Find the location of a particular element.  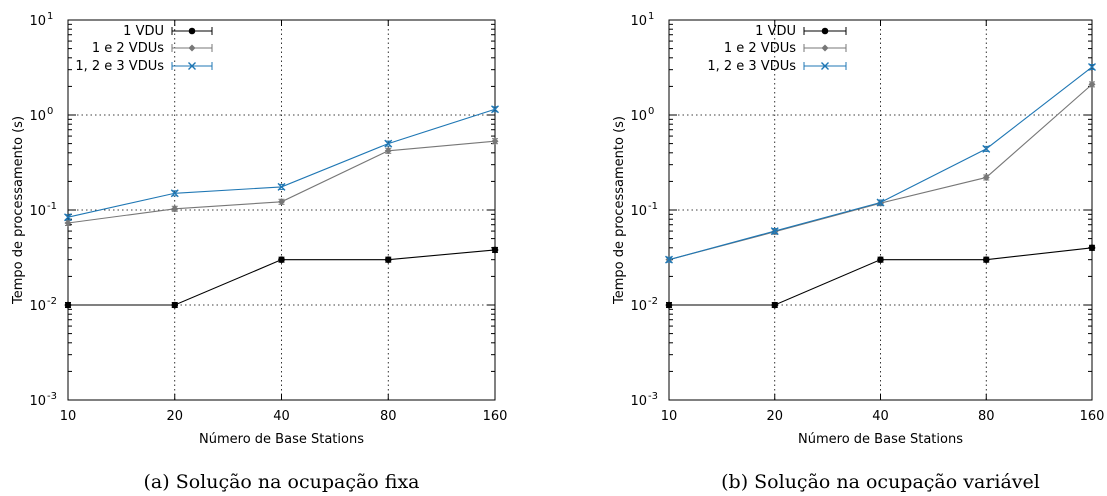

chart-caption: (b) Solução na ocupação variável is located at coordinates (880, 482).